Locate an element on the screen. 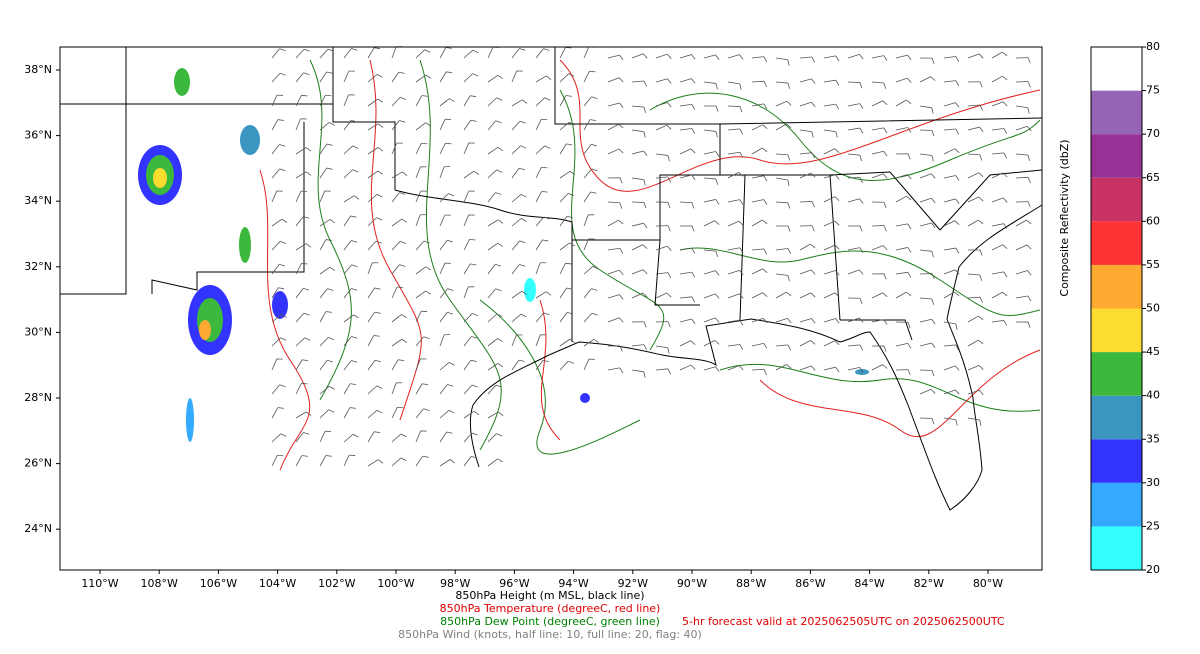 Image resolution: width=1200 pixels, height=654 pixels. y-tick-label: 30°N is located at coordinates (38, 331).